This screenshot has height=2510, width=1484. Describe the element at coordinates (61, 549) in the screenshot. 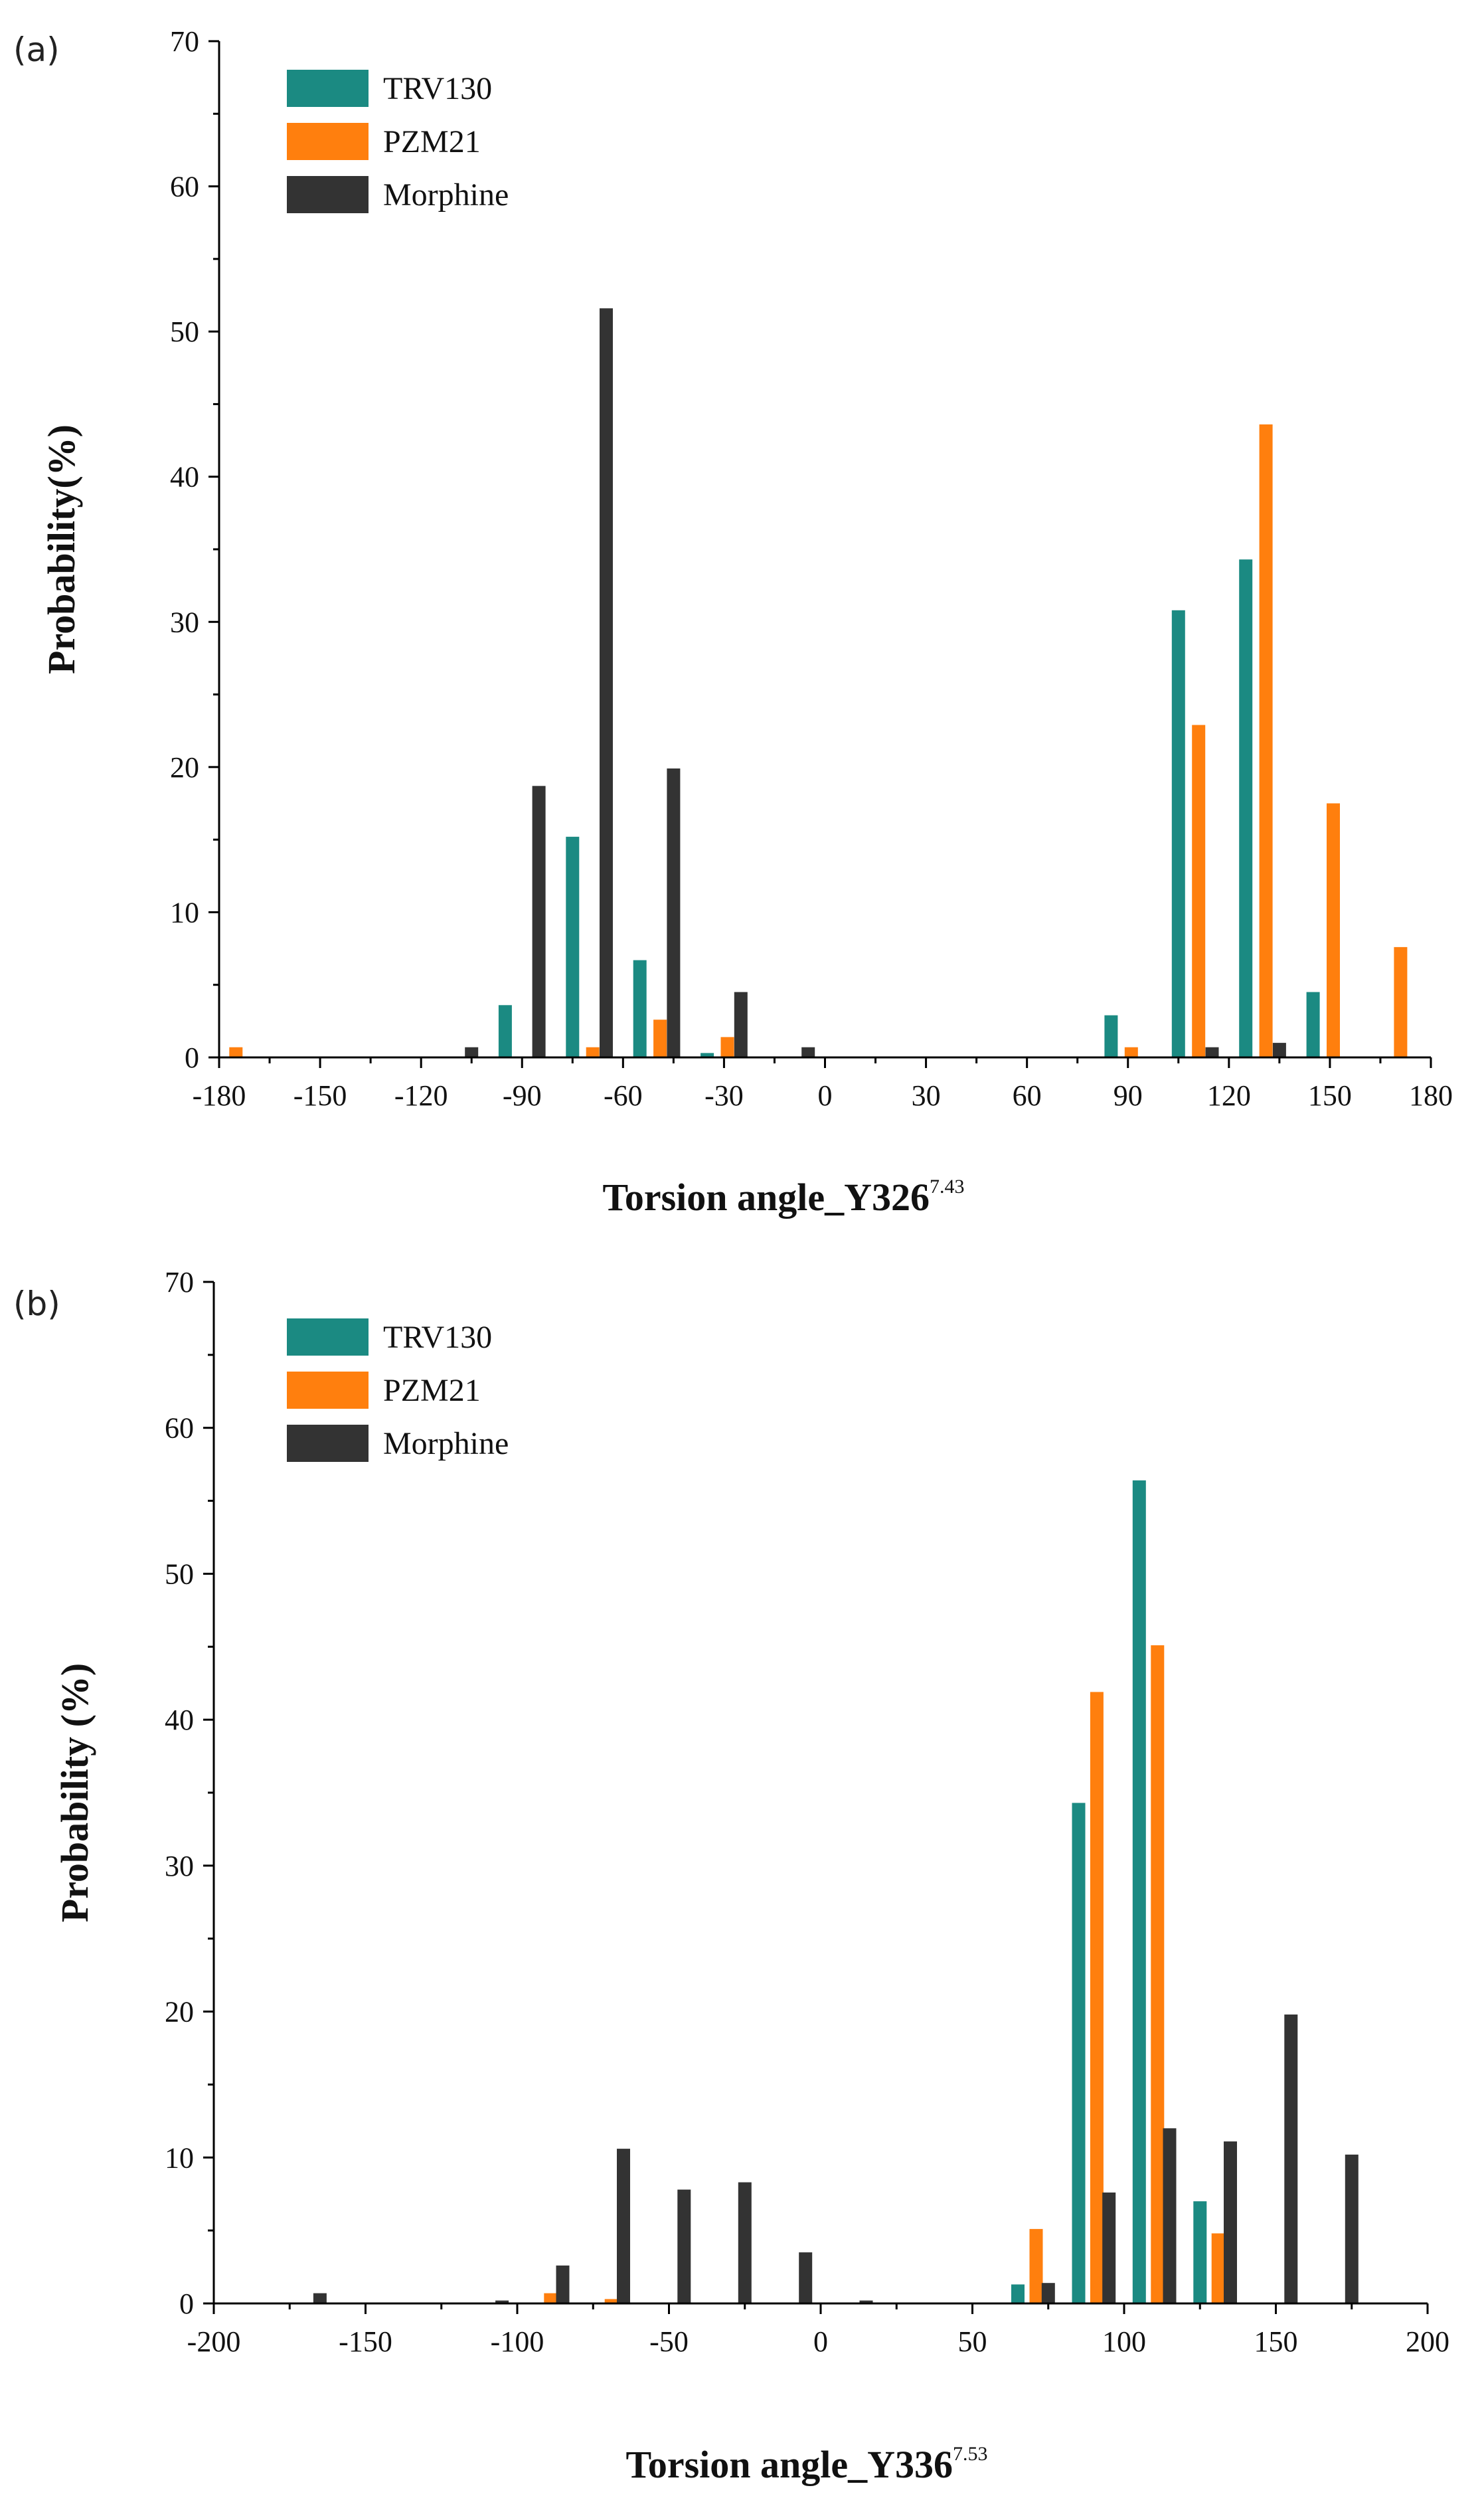

I see `y-axis-title: Probability(%)` at that location.